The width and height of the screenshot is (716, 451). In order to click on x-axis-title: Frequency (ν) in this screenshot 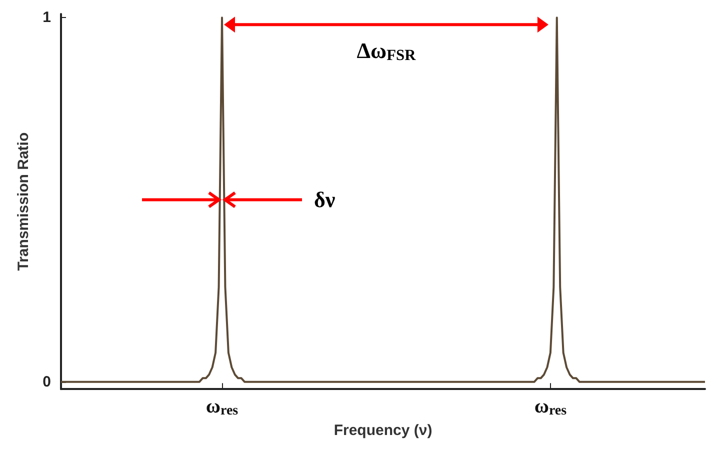, I will do `click(383, 430)`.